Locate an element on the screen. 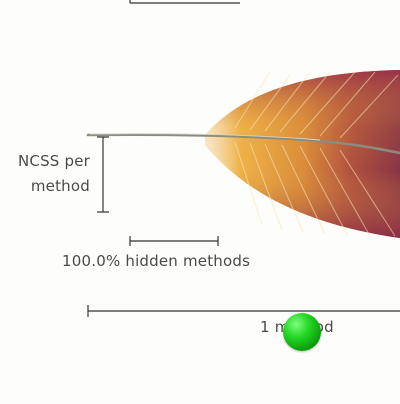  feather-quill-highlight is located at coordinates (205, 137).